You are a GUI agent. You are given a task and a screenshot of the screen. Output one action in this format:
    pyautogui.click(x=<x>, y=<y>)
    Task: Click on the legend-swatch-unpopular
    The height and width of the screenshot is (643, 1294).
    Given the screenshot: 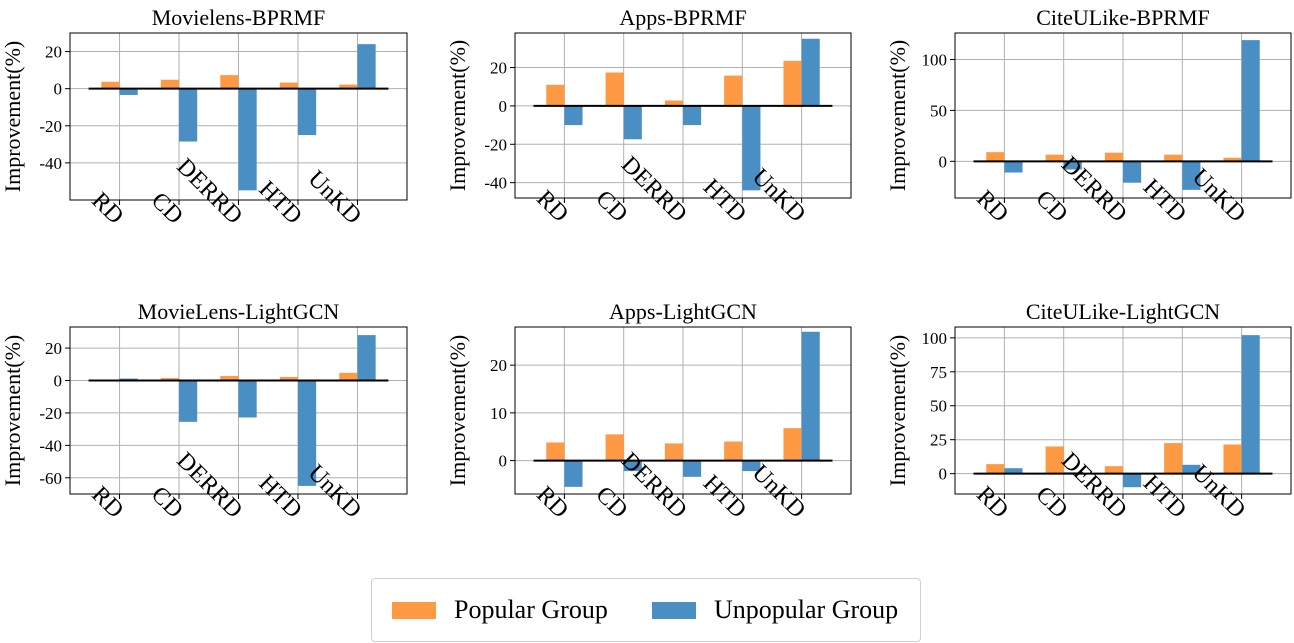 What is the action you would take?
    pyautogui.click(x=674, y=610)
    